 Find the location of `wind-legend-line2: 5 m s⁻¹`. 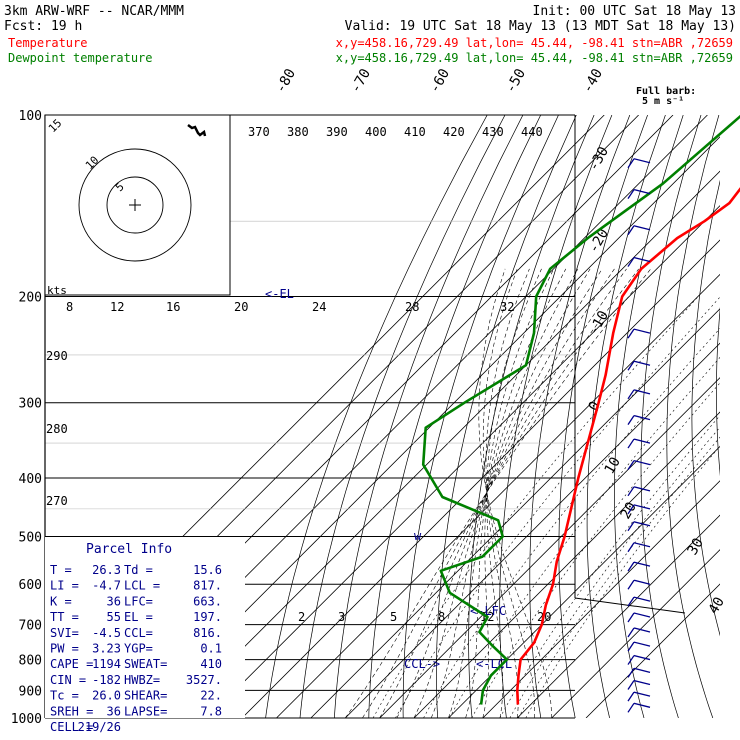

wind-legend-line2: 5 m s⁻¹ is located at coordinates (663, 101).